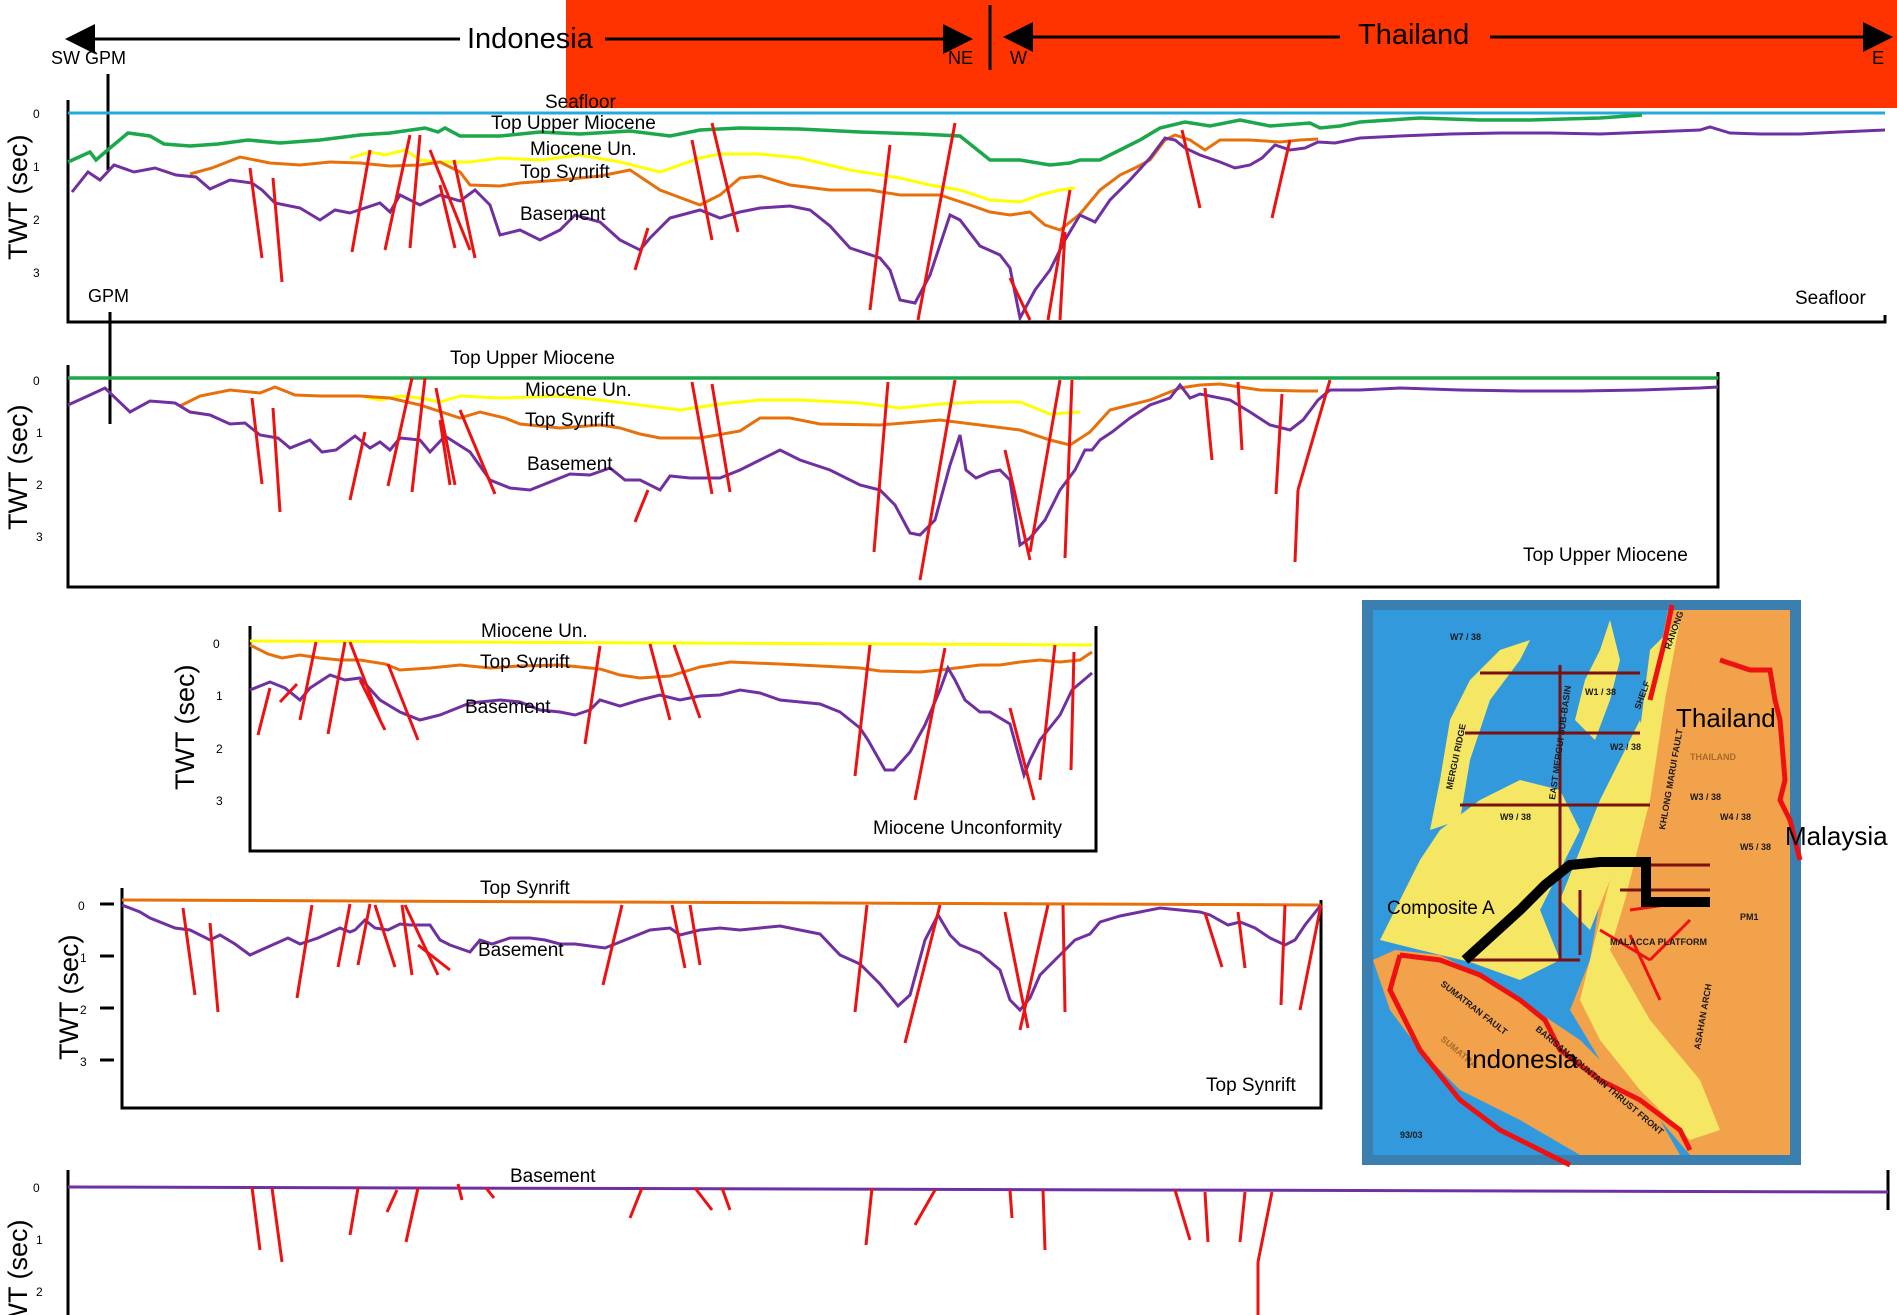 This screenshot has width=1897, height=1315. What do you see at coordinates (525, 662) in the screenshot?
I see `panel-3-horizon-ts-label: Top Synrift` at bounding box center [525, 662].